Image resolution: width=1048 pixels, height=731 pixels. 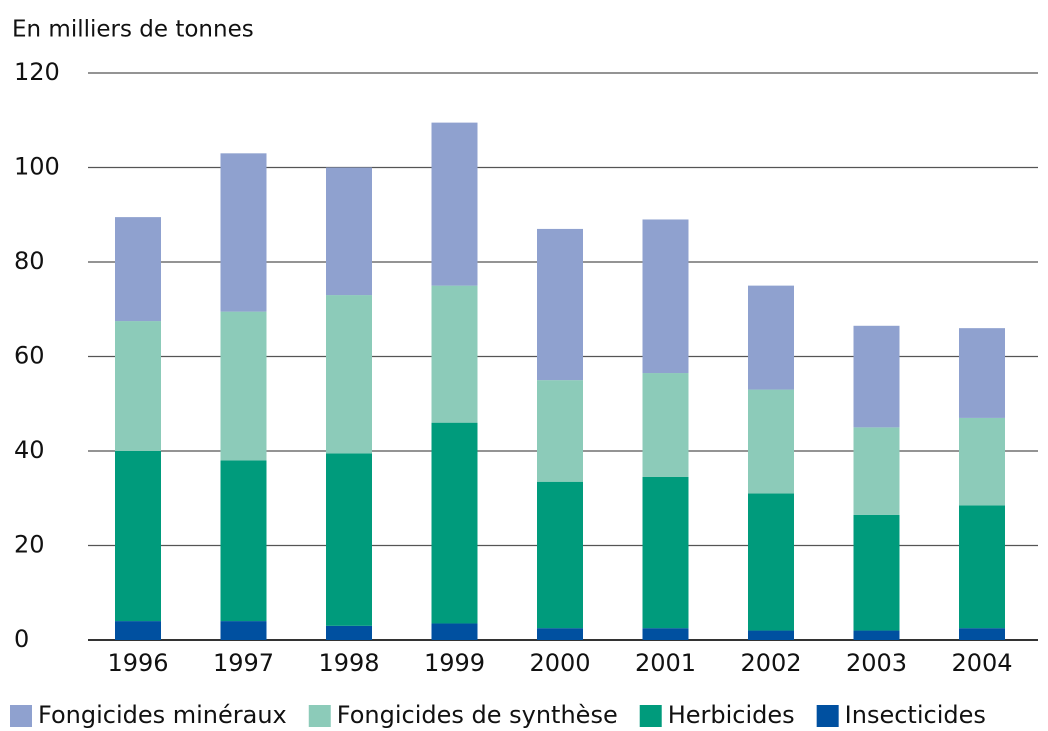 What do you see at coordinates (29, 356) in the screenshot?
I see `y-tick-label: 60` at bounding box center [29, 356].